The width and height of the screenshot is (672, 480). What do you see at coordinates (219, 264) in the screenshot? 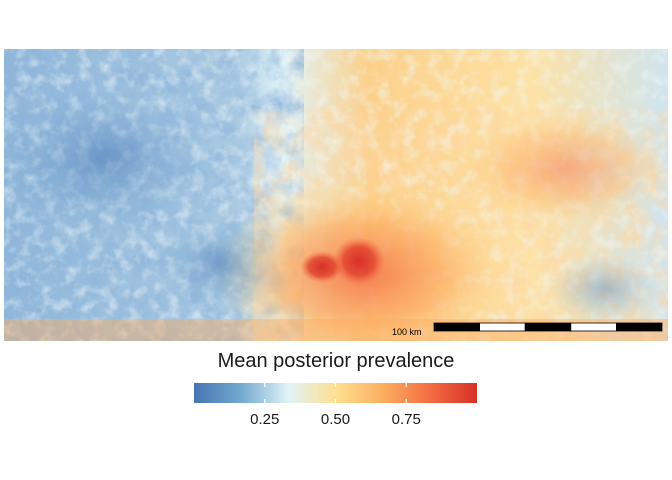
I see `cool-region-central` at bounding box center [219, 264].